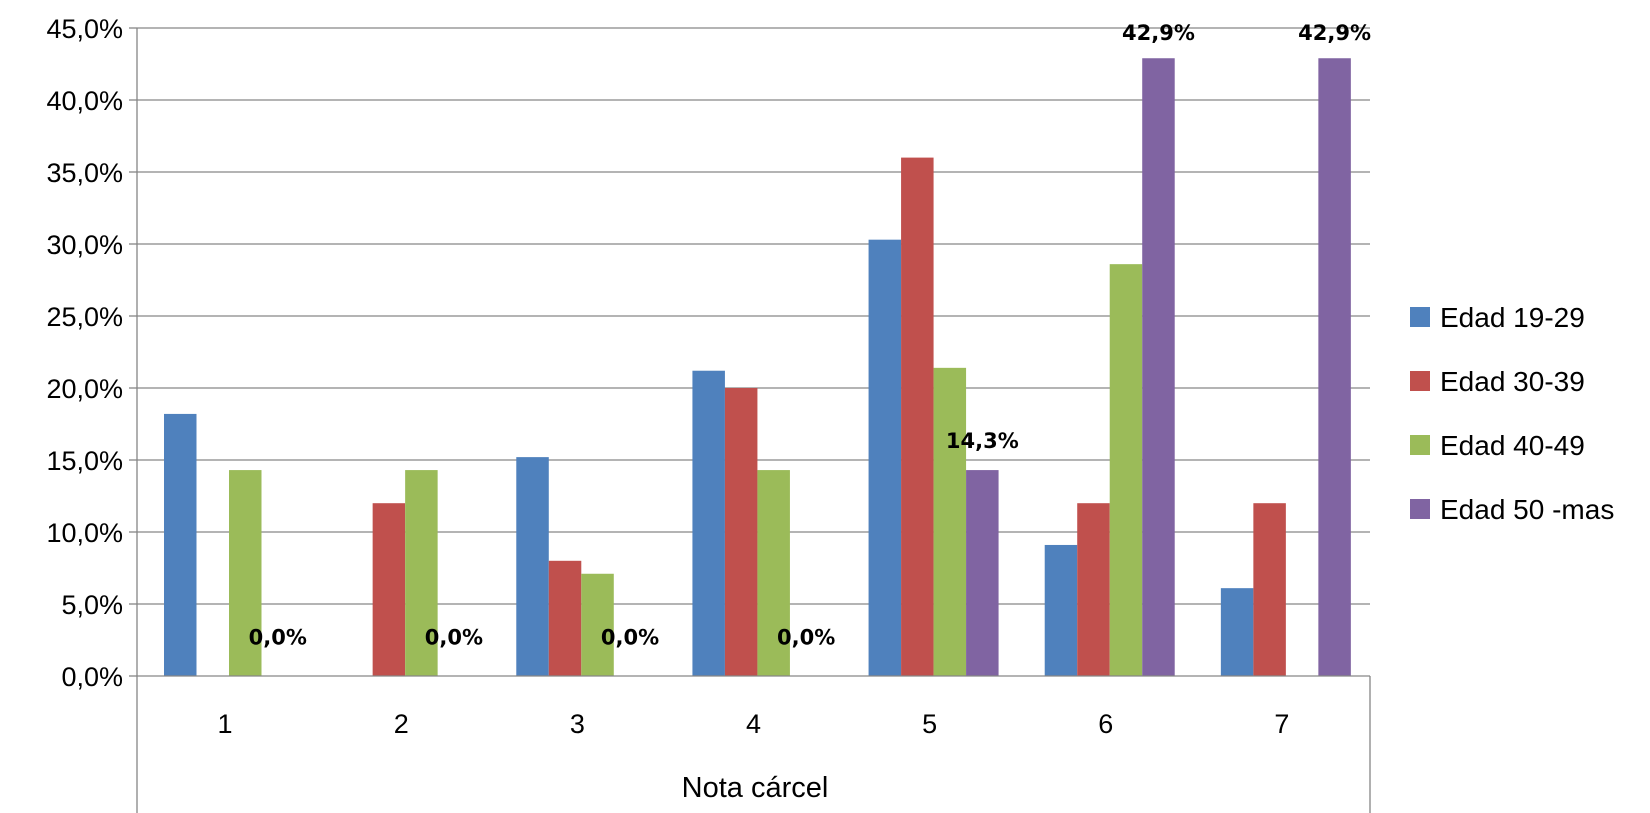 Image resolution: width=1650 pixels, height=813 pixels. Describe the element at coordinates (1512, 381) in the screenshot. I see `legend-label: Edad 30-39` at that location.